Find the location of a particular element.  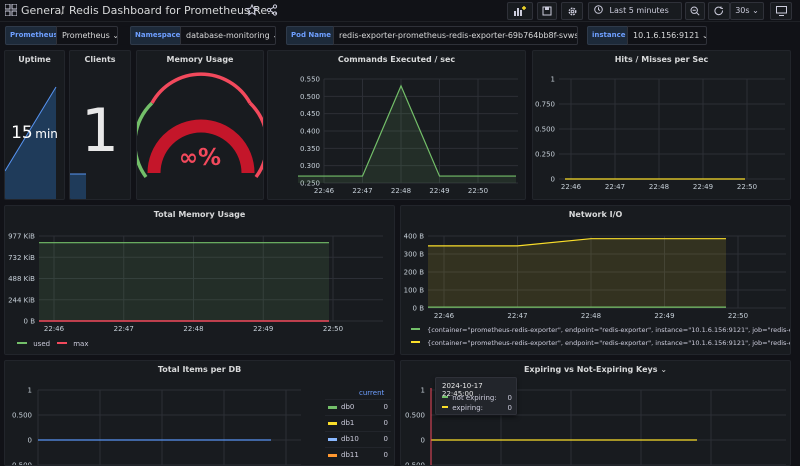

legend-row-db10: db10 0 is located at coordinates (358, 439).